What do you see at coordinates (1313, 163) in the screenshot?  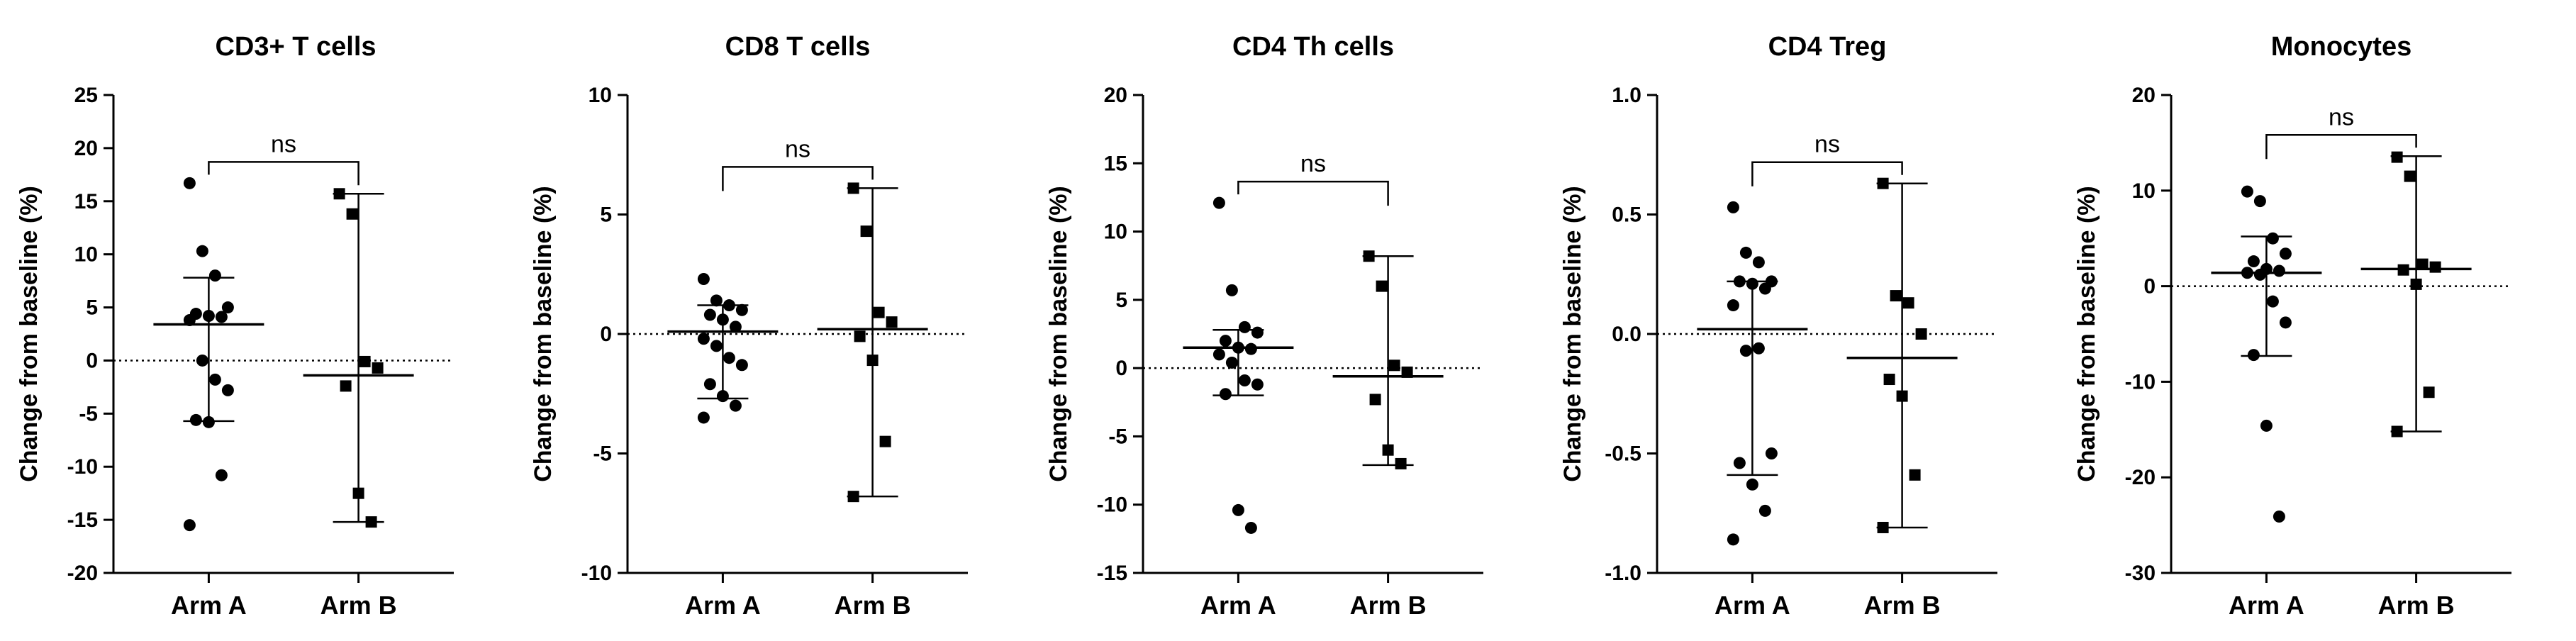 I see `significance-label: ns` at bounding box center [1313, 163].